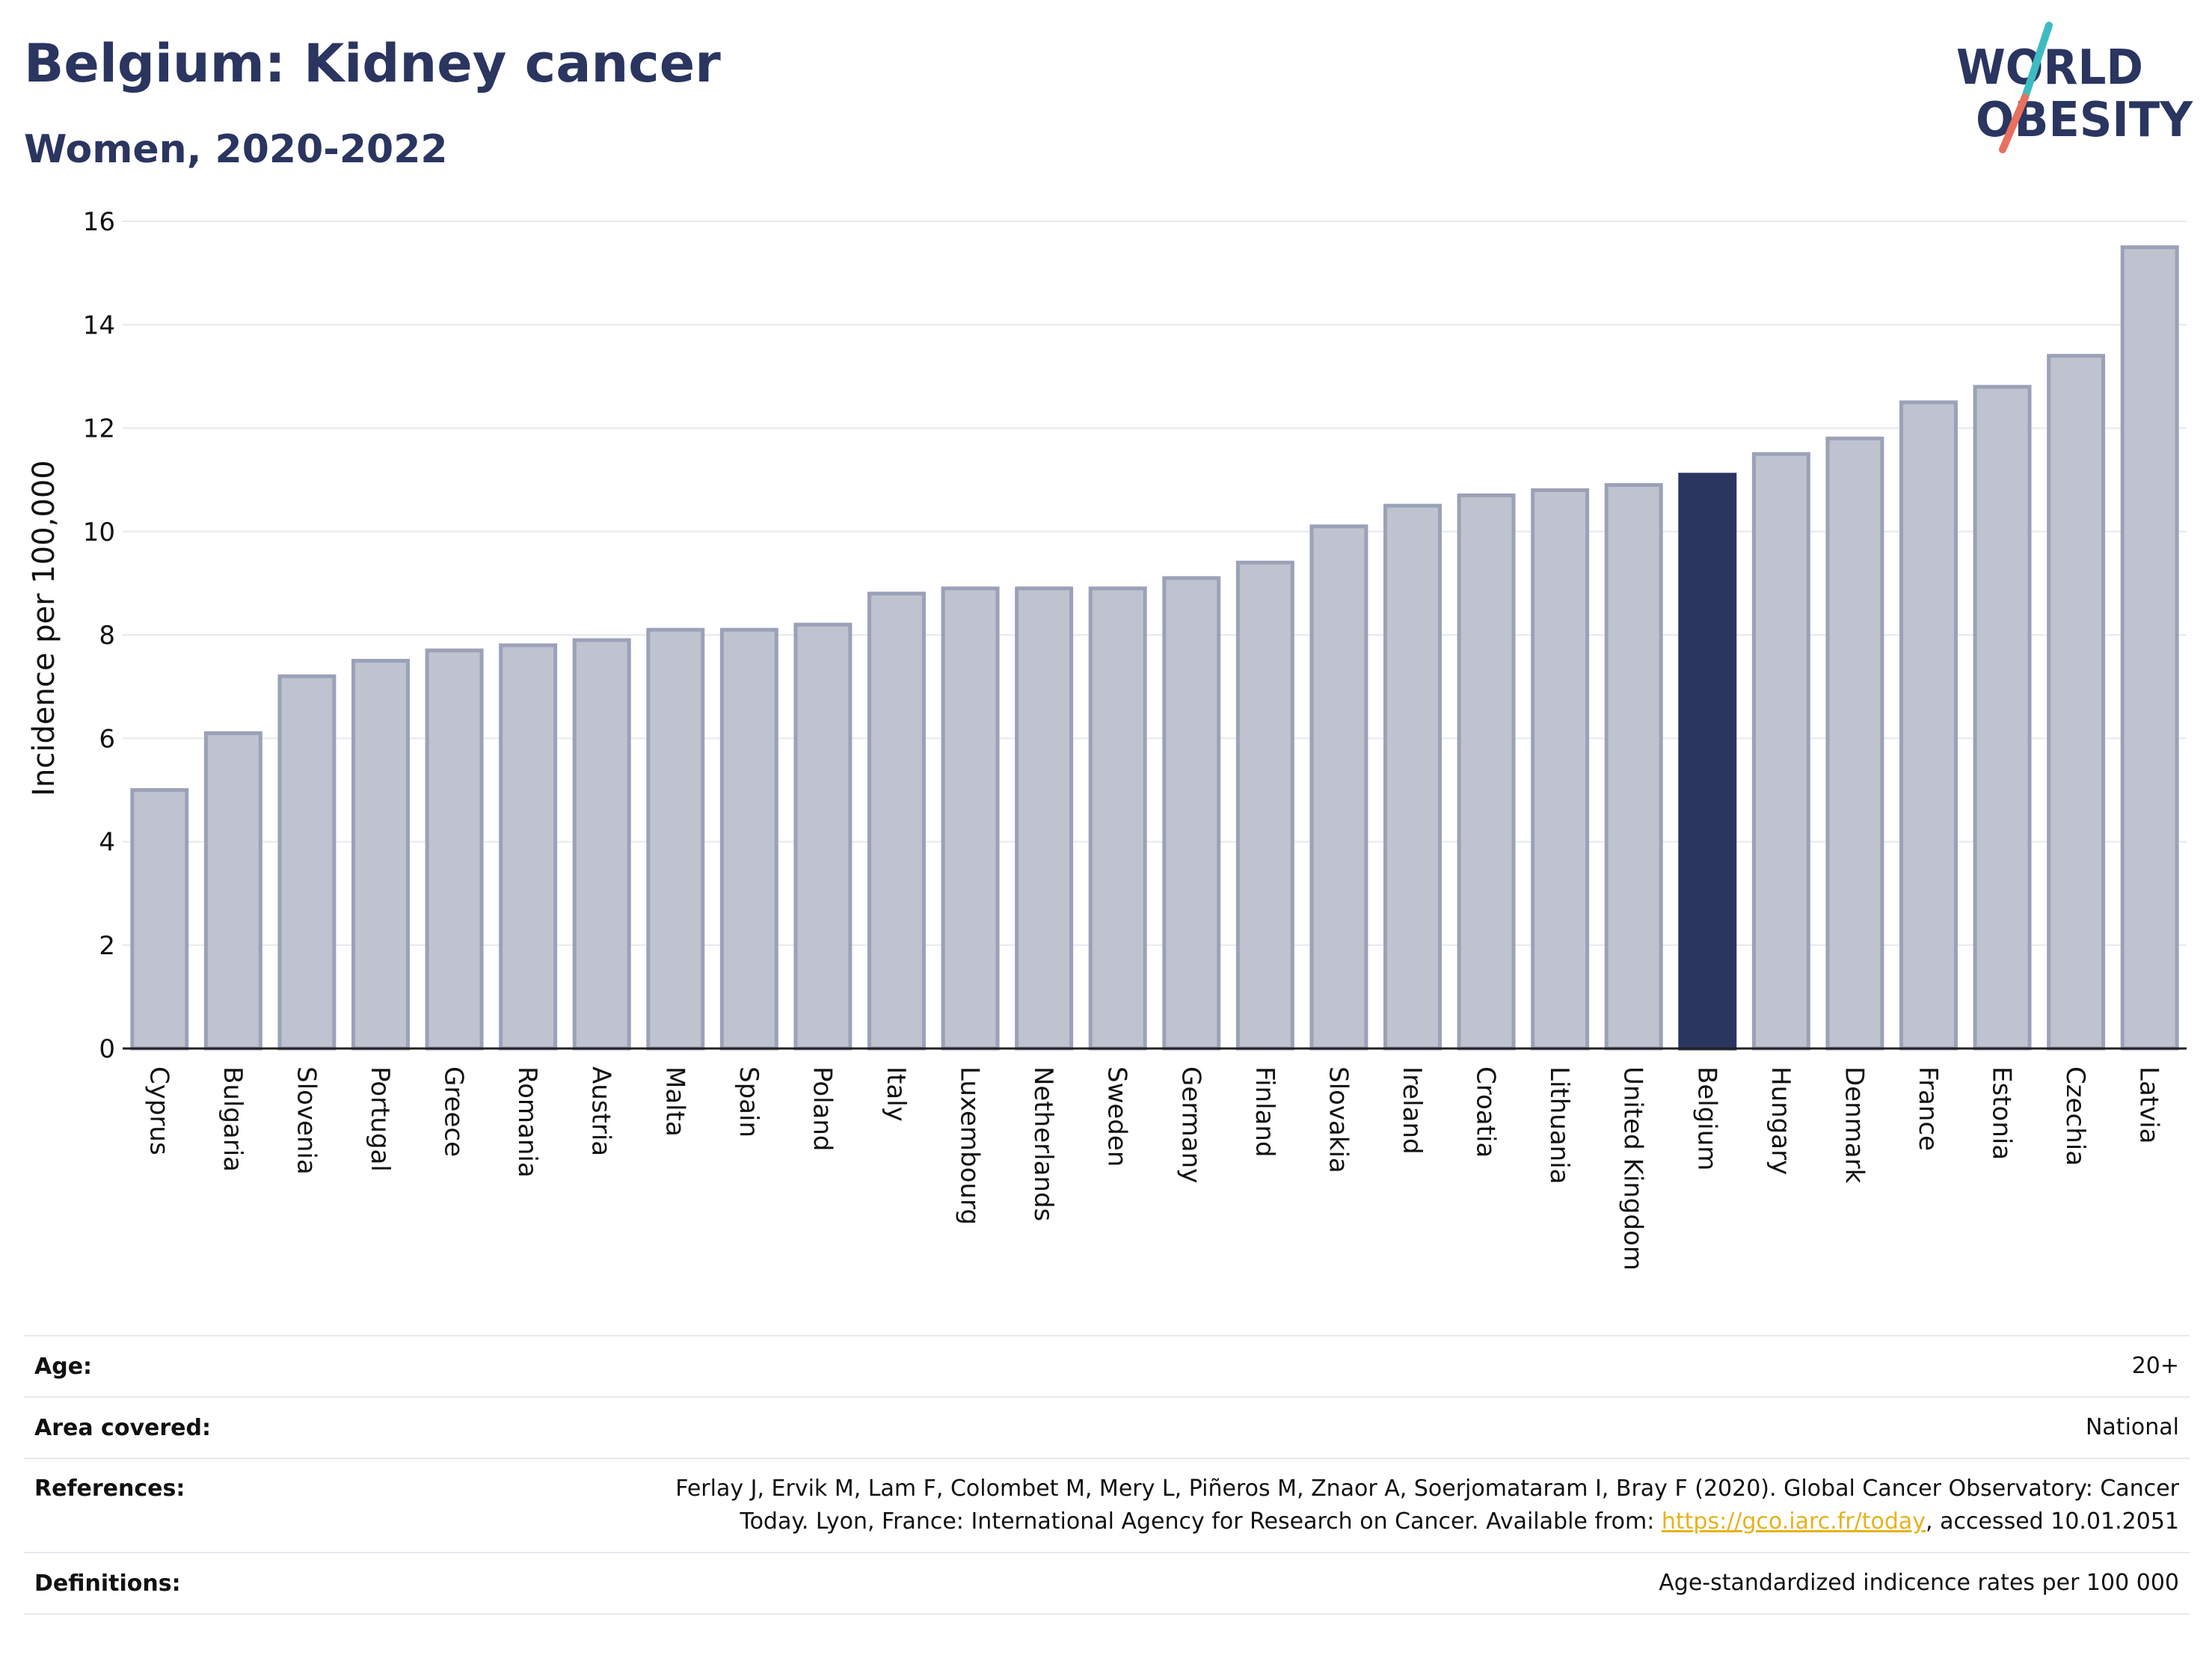  What do you see at coordinates (307, 862) in the screenshot?
I see `bar-slovenia` at bounding box center [307, 862].